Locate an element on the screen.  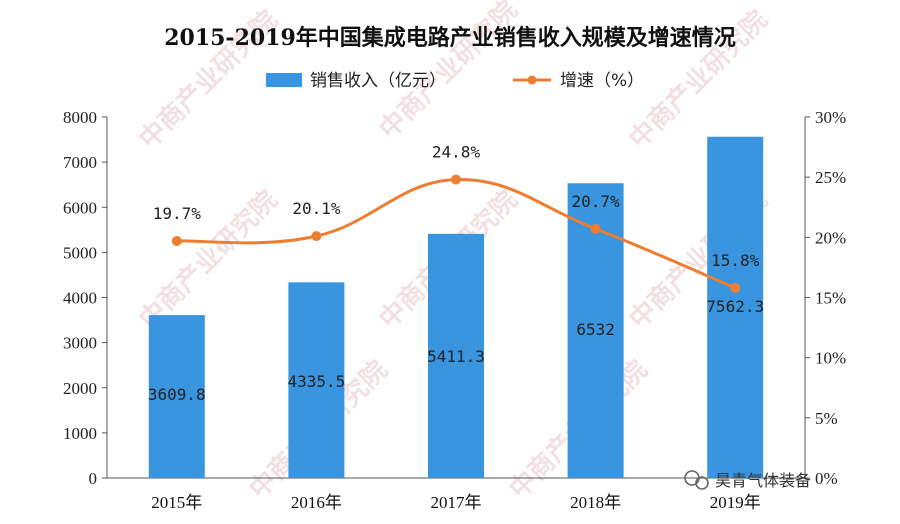
chart-title: 2015-2019年中国集成电路产业销售收入规模及增速情况 is located at coordinates (450, 38).